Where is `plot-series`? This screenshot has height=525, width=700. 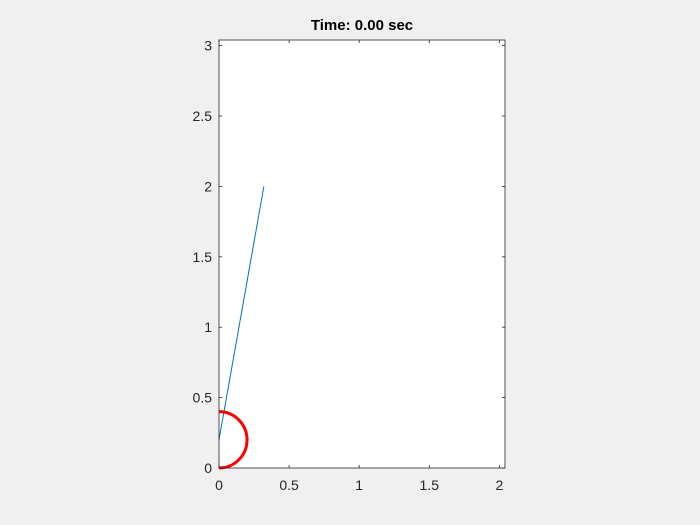 plot-series is located at coordinates (241, 328).